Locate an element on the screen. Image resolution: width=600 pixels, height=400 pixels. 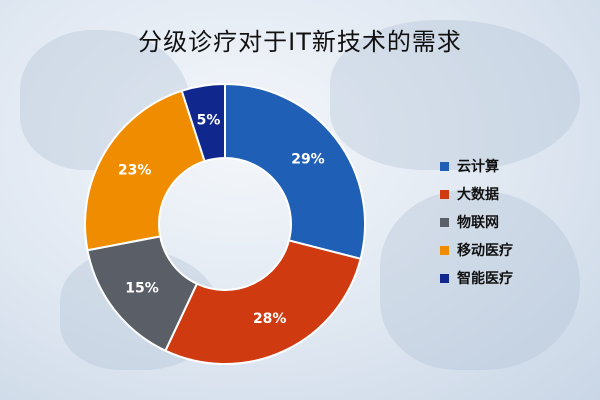
legend-item: 物联网 is located at coordinates (476, 222).